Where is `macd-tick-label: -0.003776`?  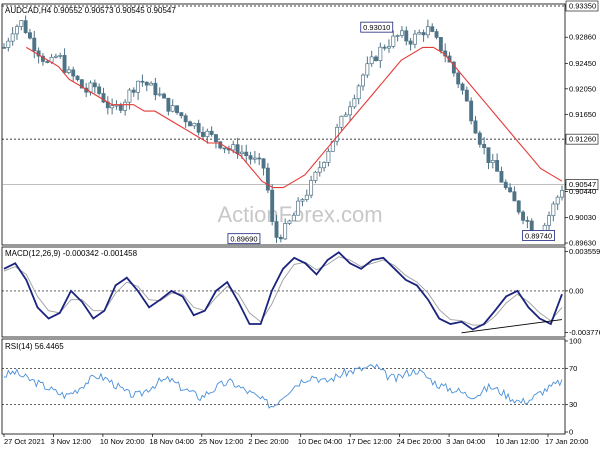 macd-tick-label: -0.003776 is located at coordinates (584, 332).